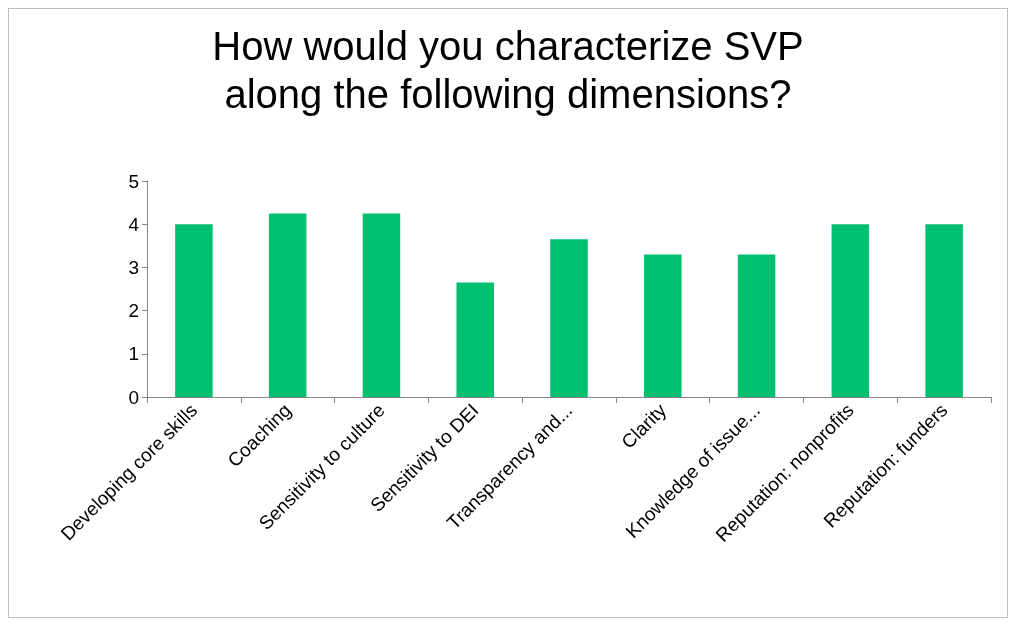 The height and width of the screenshot is (629, 1018). Describe the element at coordinates (133, 267) in the screenshot. I see `y-tick-label: 3` at that location.